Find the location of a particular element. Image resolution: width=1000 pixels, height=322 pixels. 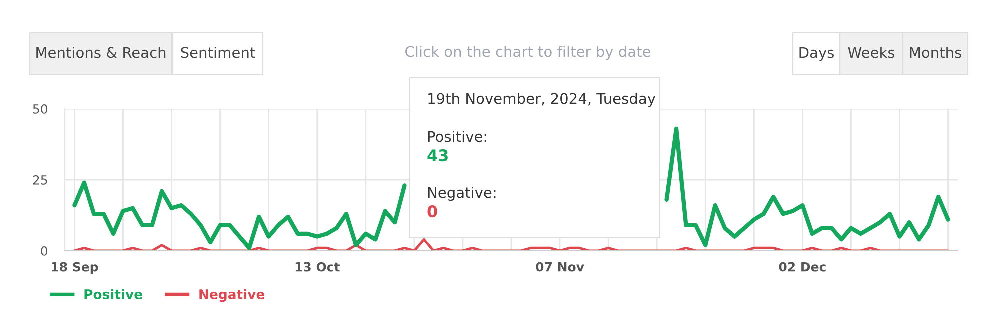

text: Click on the chart to filter by date is located at coordinates (528, 53).